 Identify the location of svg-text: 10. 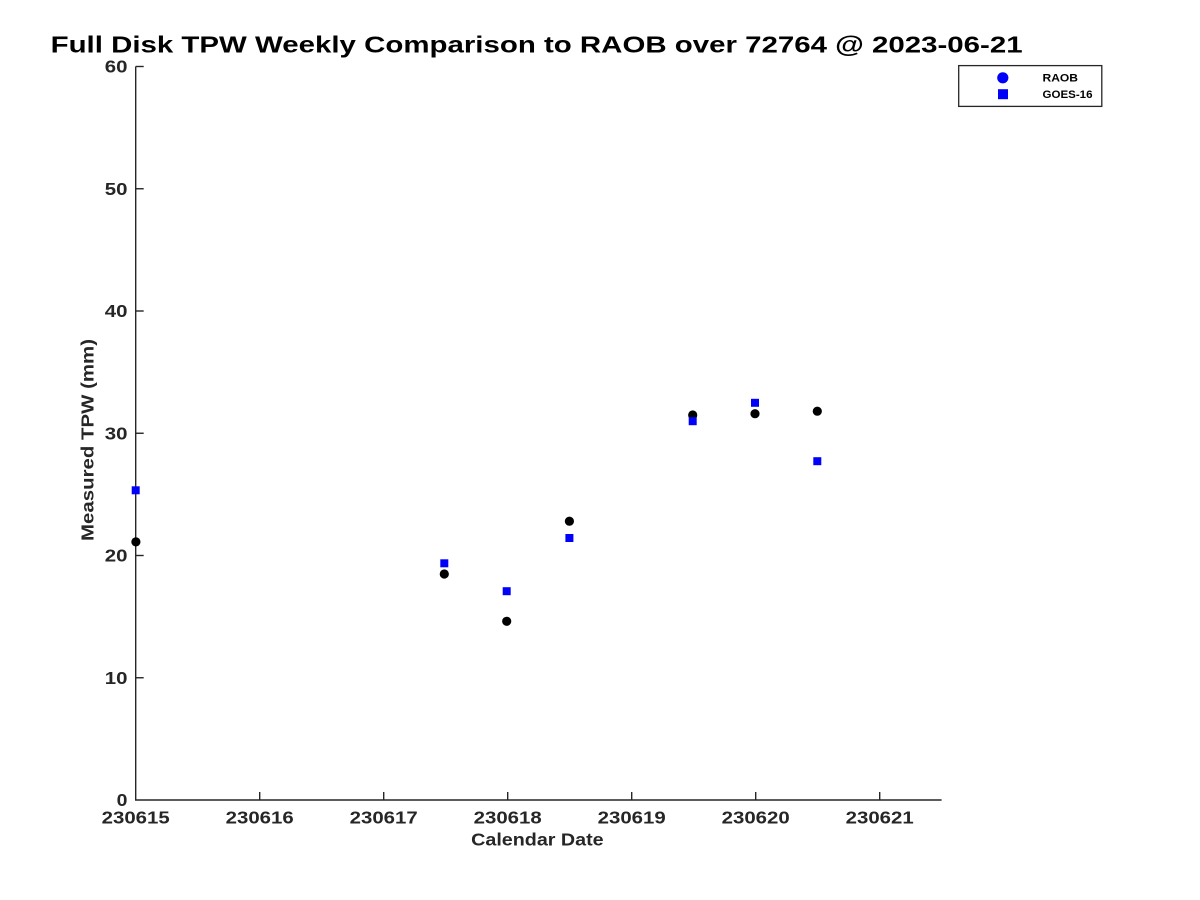
(116, 678).